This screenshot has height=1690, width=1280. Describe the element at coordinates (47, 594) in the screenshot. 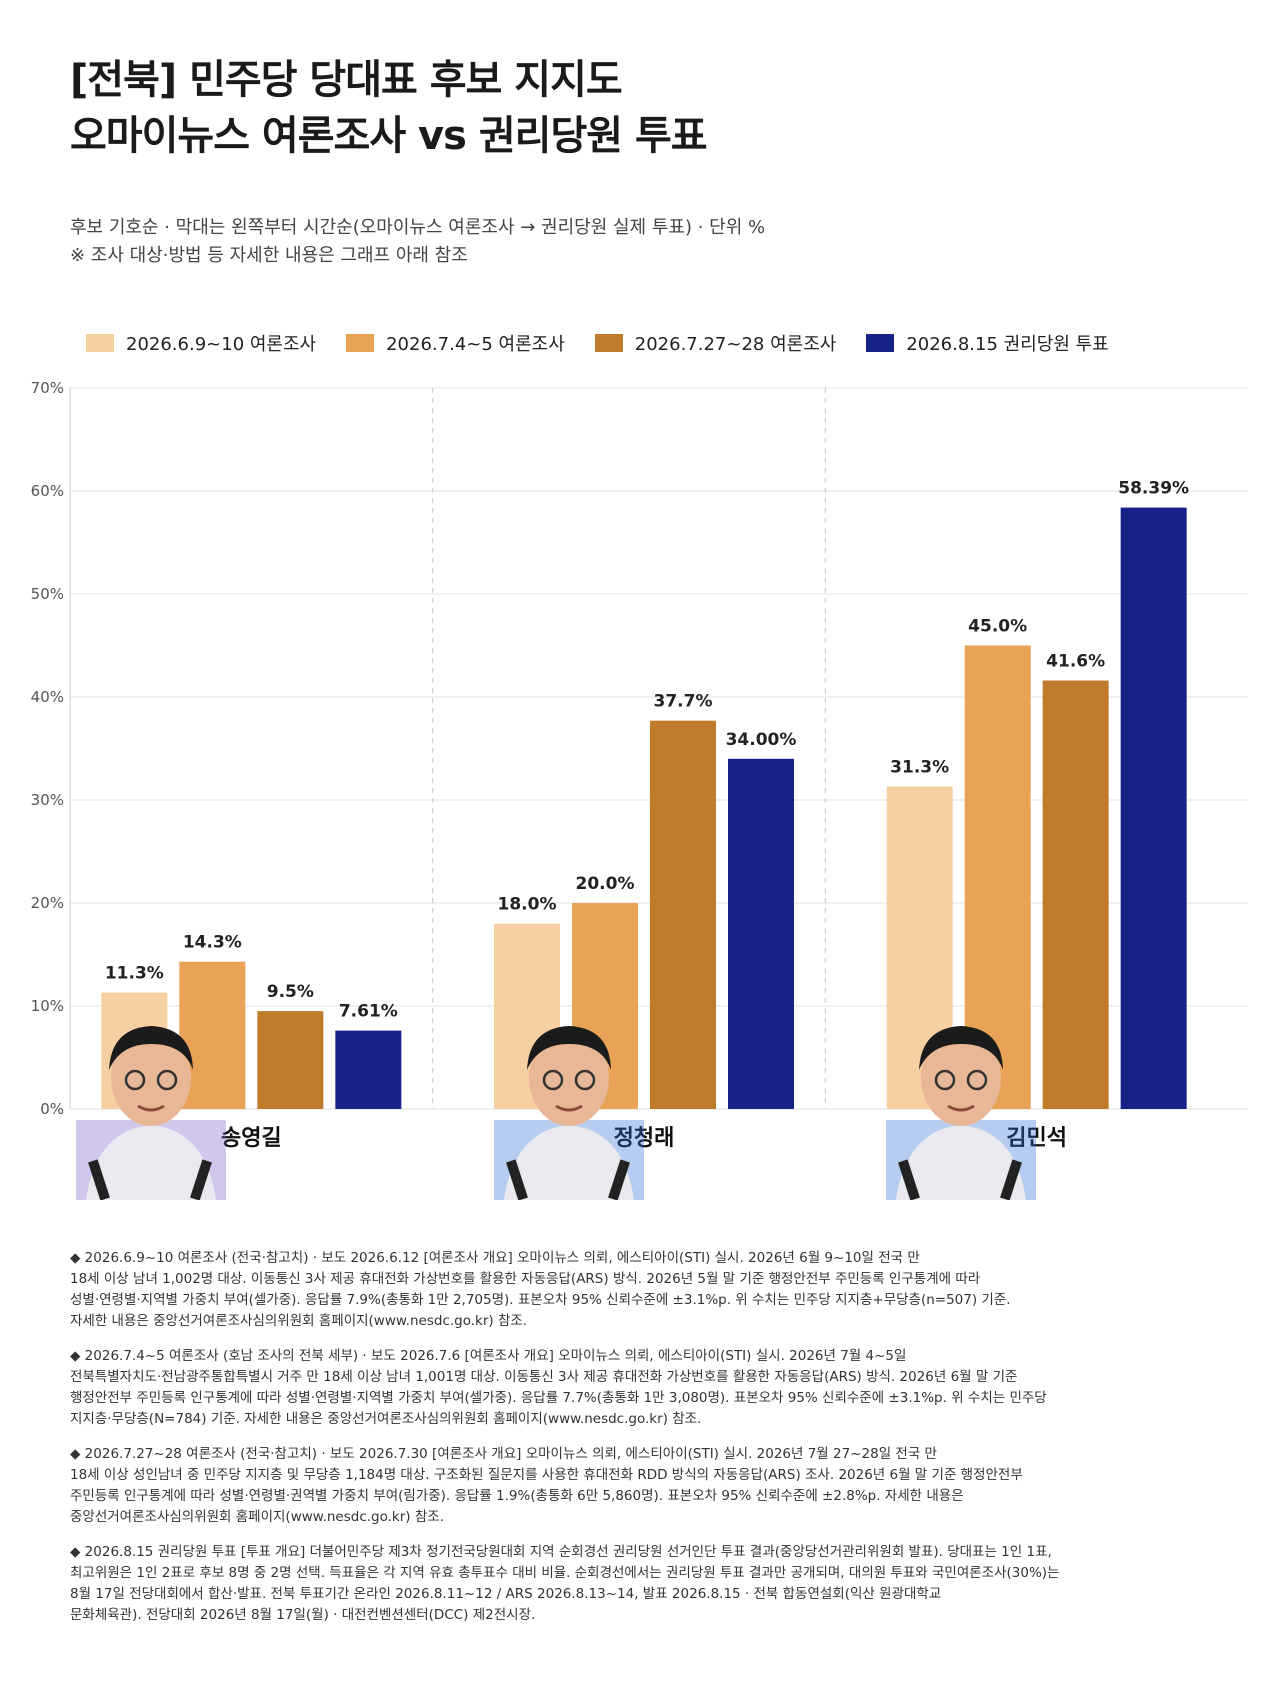

I see `y-tick-label: 50%` at that location.